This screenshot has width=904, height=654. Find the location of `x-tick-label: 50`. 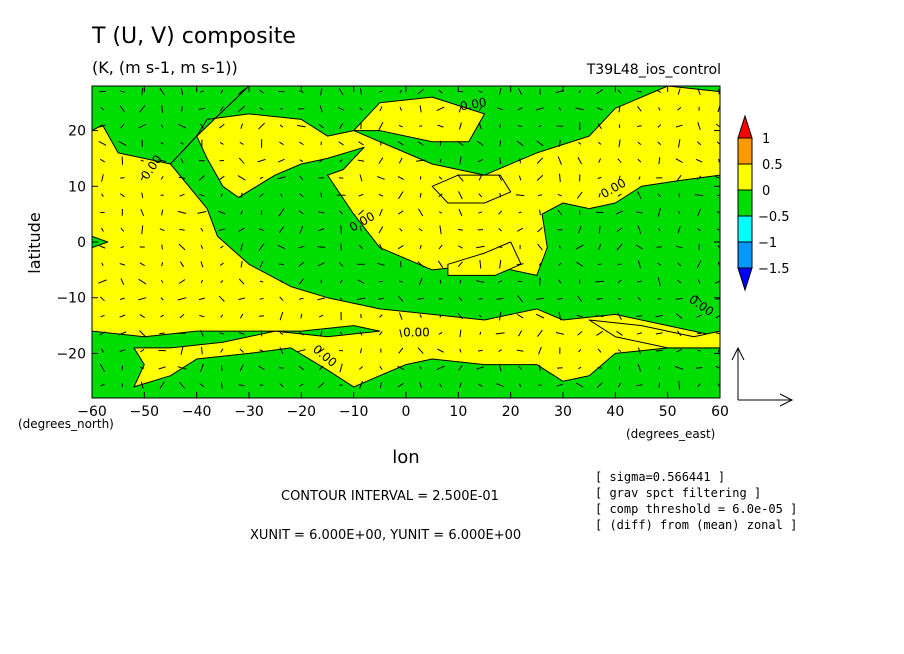

x-tick-label: 50 is located at coordinates (668, 412).